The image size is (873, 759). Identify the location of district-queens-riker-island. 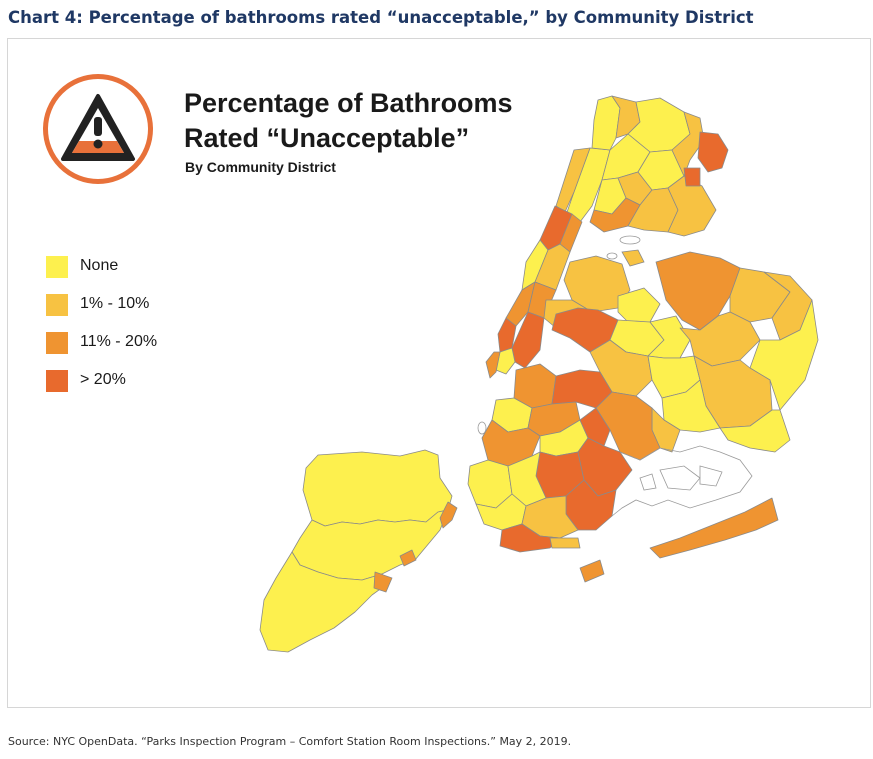
(633, 258).